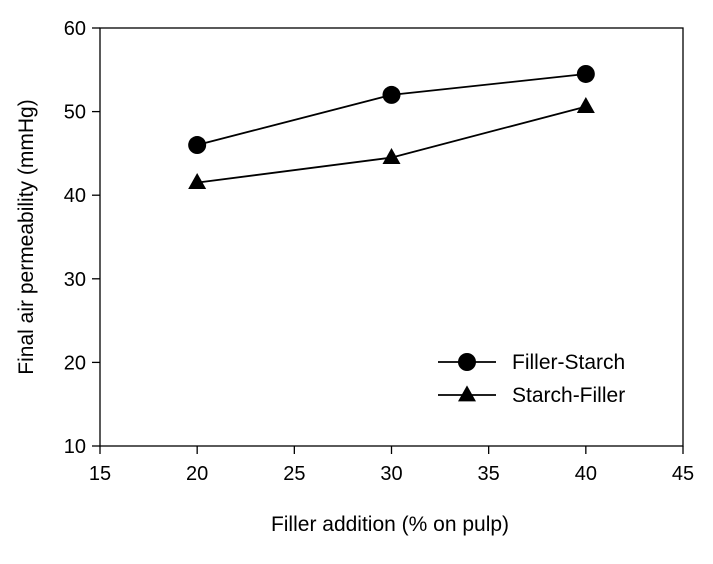 The height and width of the screenshot is (564, 713). I want to click on y-tick-label: 50, so click(75, 113).